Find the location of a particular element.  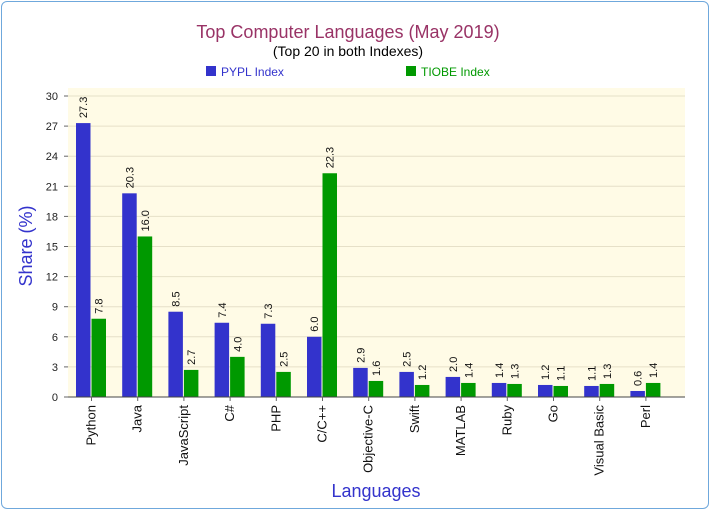

bar-value-label: 22.3 is located at coordinates (331, 157).